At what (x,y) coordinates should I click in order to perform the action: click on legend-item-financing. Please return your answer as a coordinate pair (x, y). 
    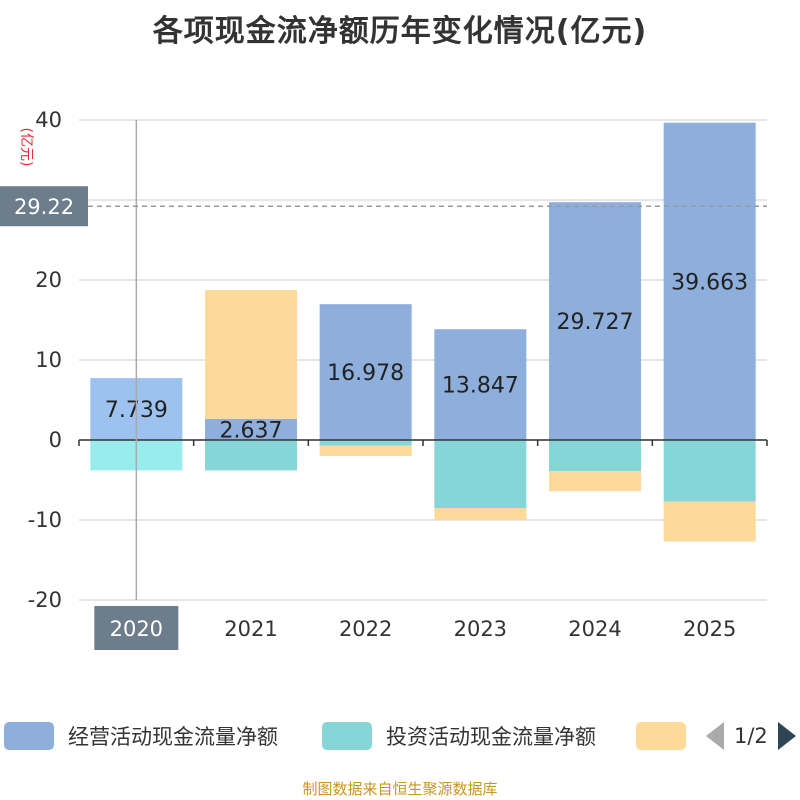
    Looking at the image, I should click on (661, 736).